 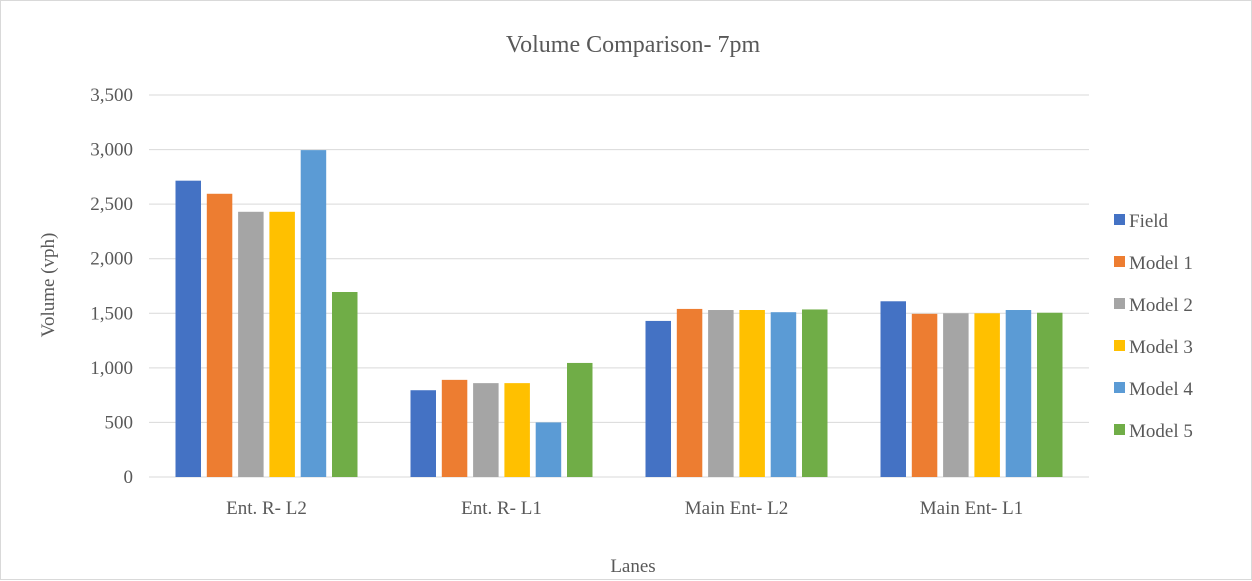 What do you see at coordinates (1161, 263) in the screenshot?
I see `legend-label: Model 1` at bounding box center [1161, 263].